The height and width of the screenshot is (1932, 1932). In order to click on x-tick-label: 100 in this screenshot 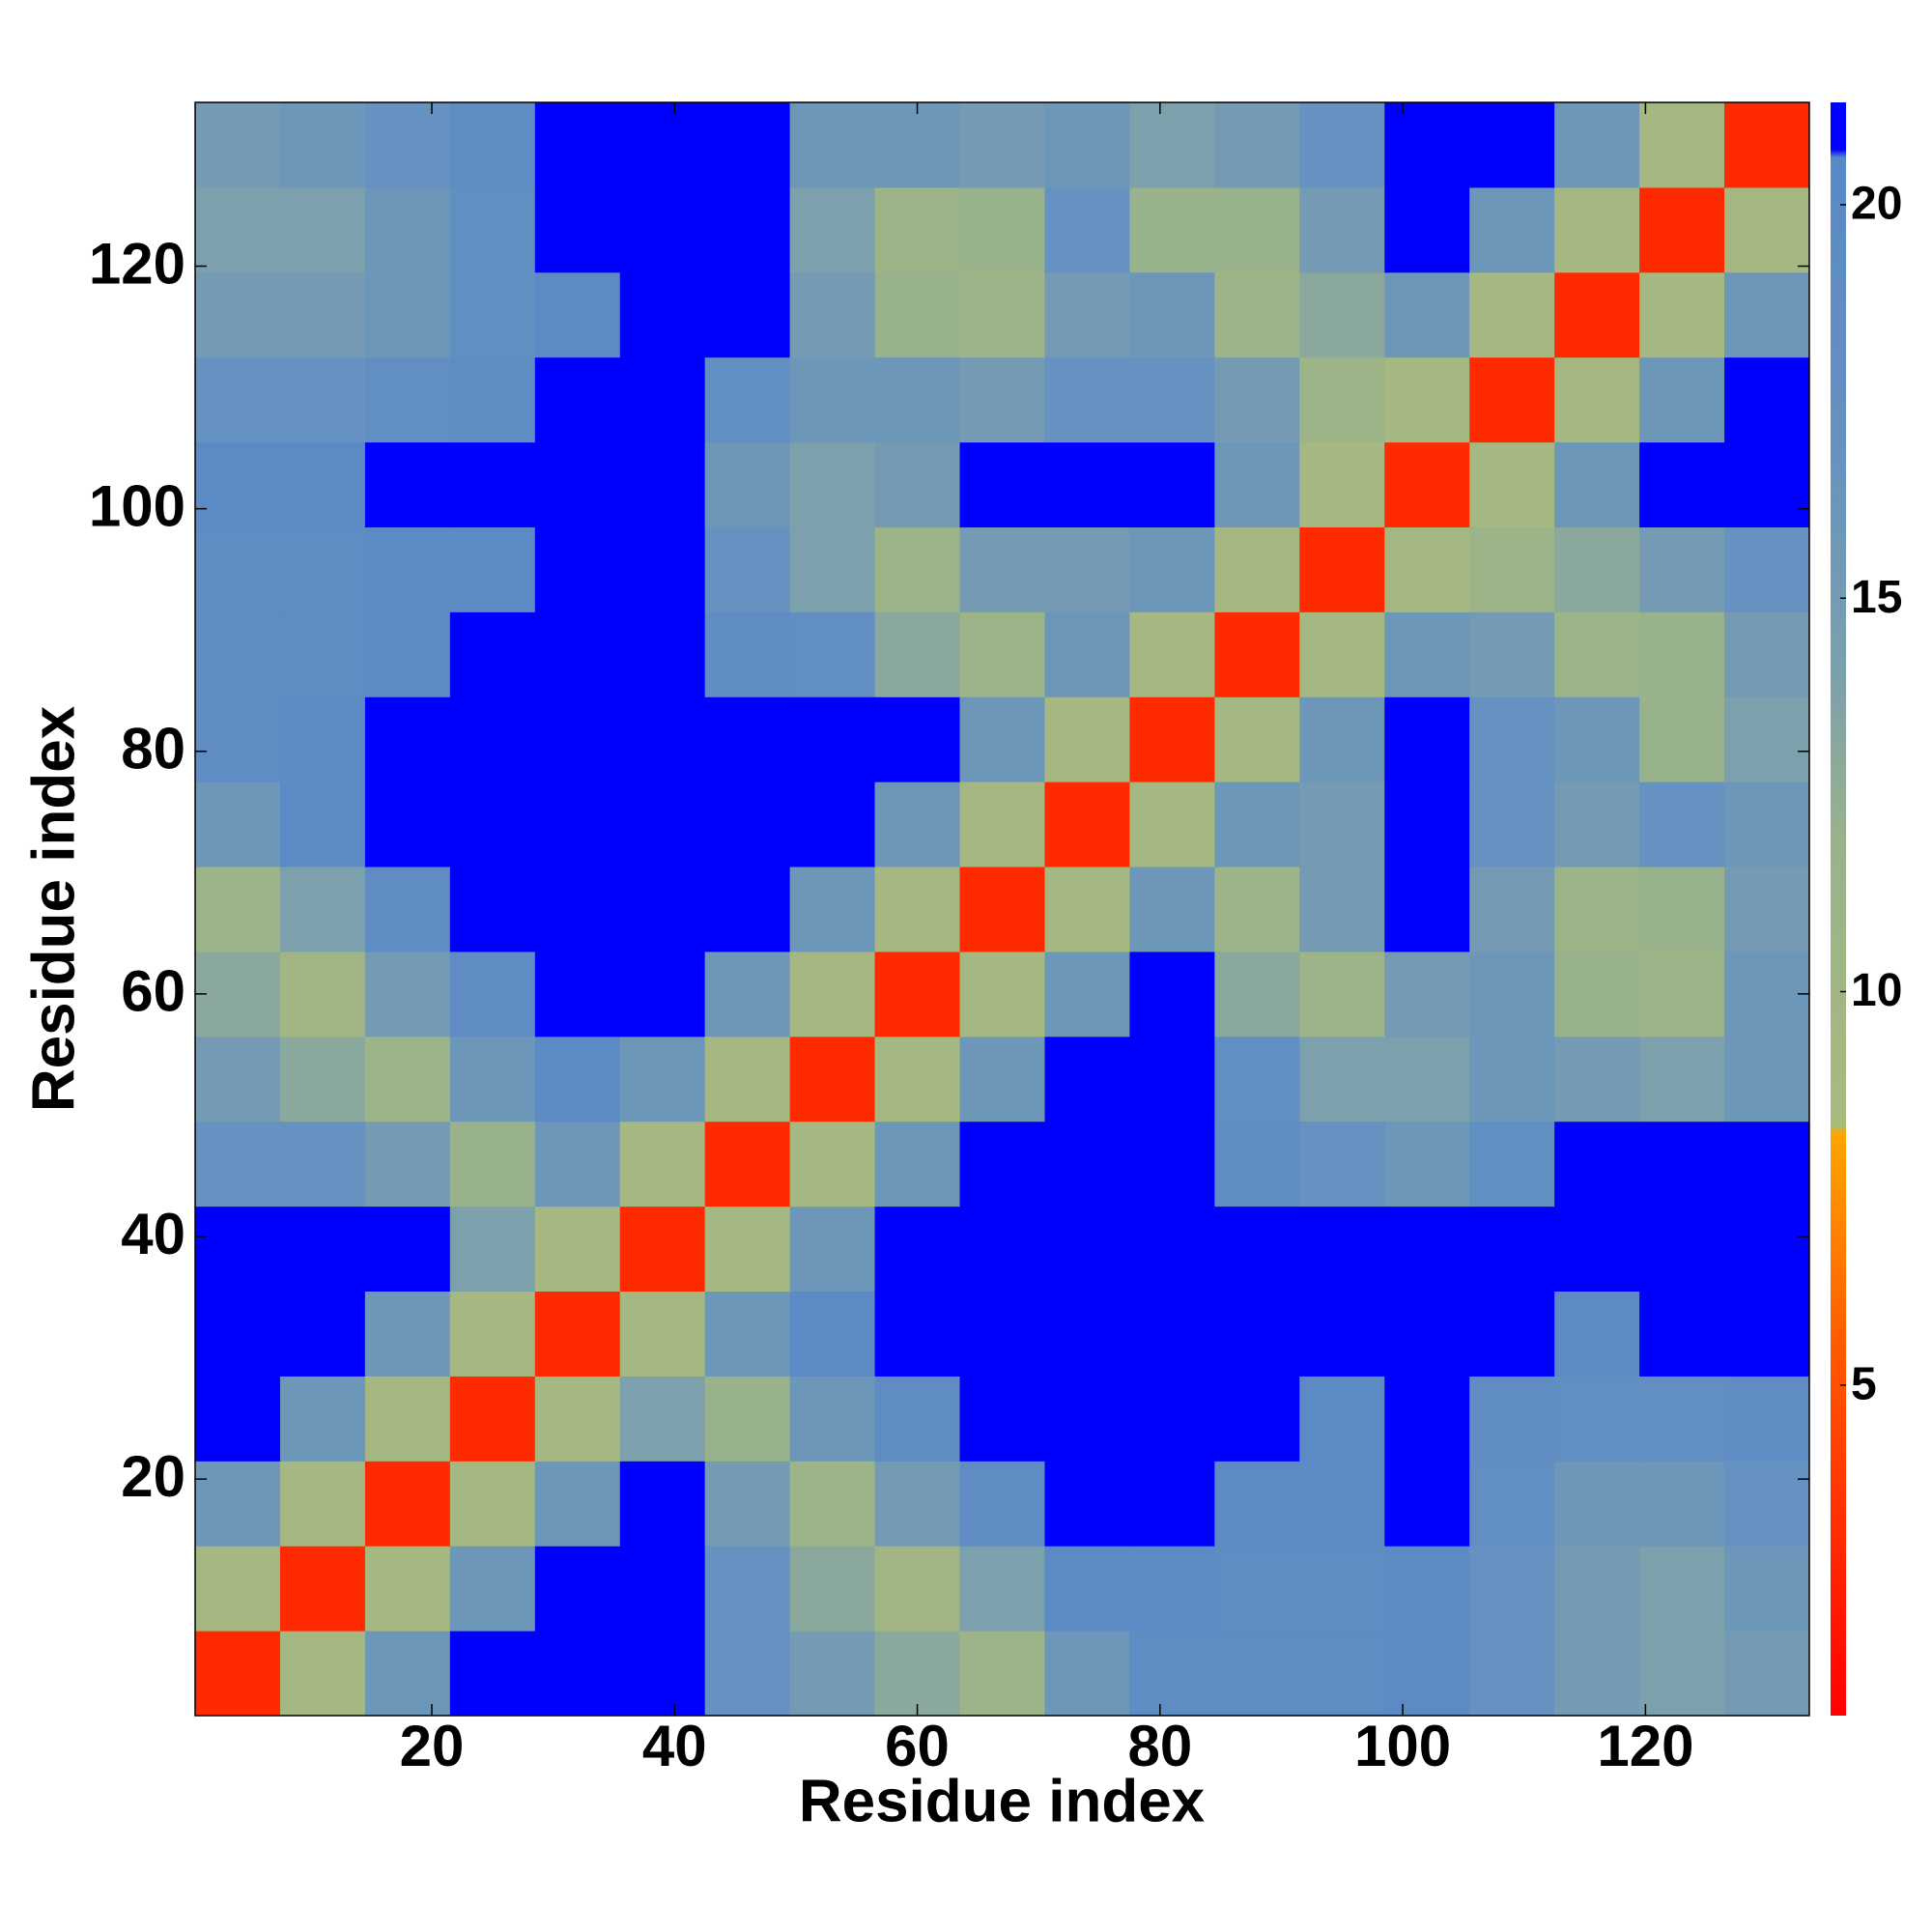, I will do `click(1402, 1746)`.